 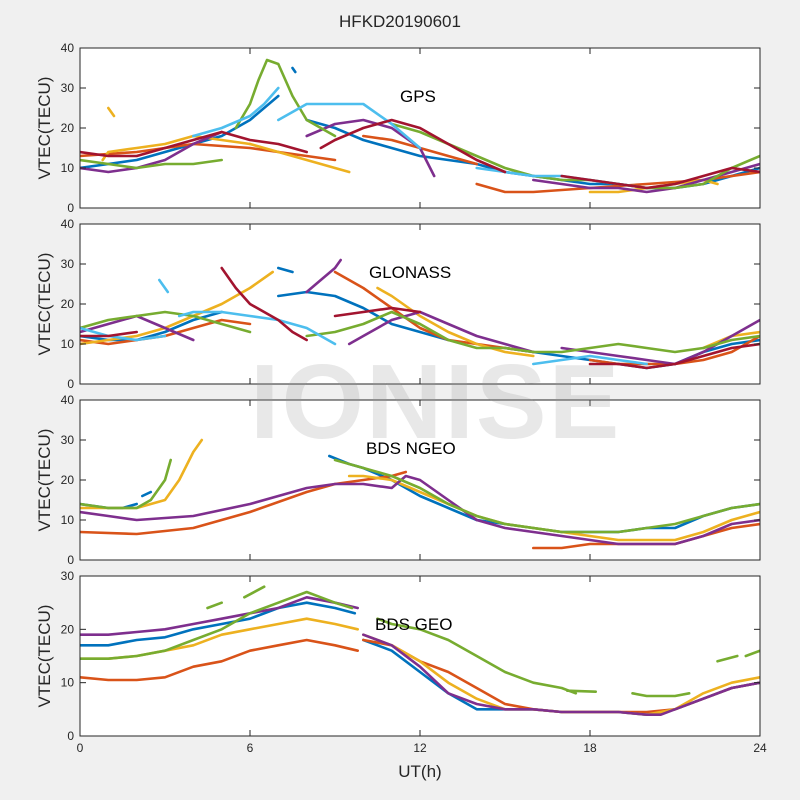 What do you see at coordinates (68, 264) in the screenshot?
I see `panel-2-y-tick-label: 30` at bounding box center [68, 264].